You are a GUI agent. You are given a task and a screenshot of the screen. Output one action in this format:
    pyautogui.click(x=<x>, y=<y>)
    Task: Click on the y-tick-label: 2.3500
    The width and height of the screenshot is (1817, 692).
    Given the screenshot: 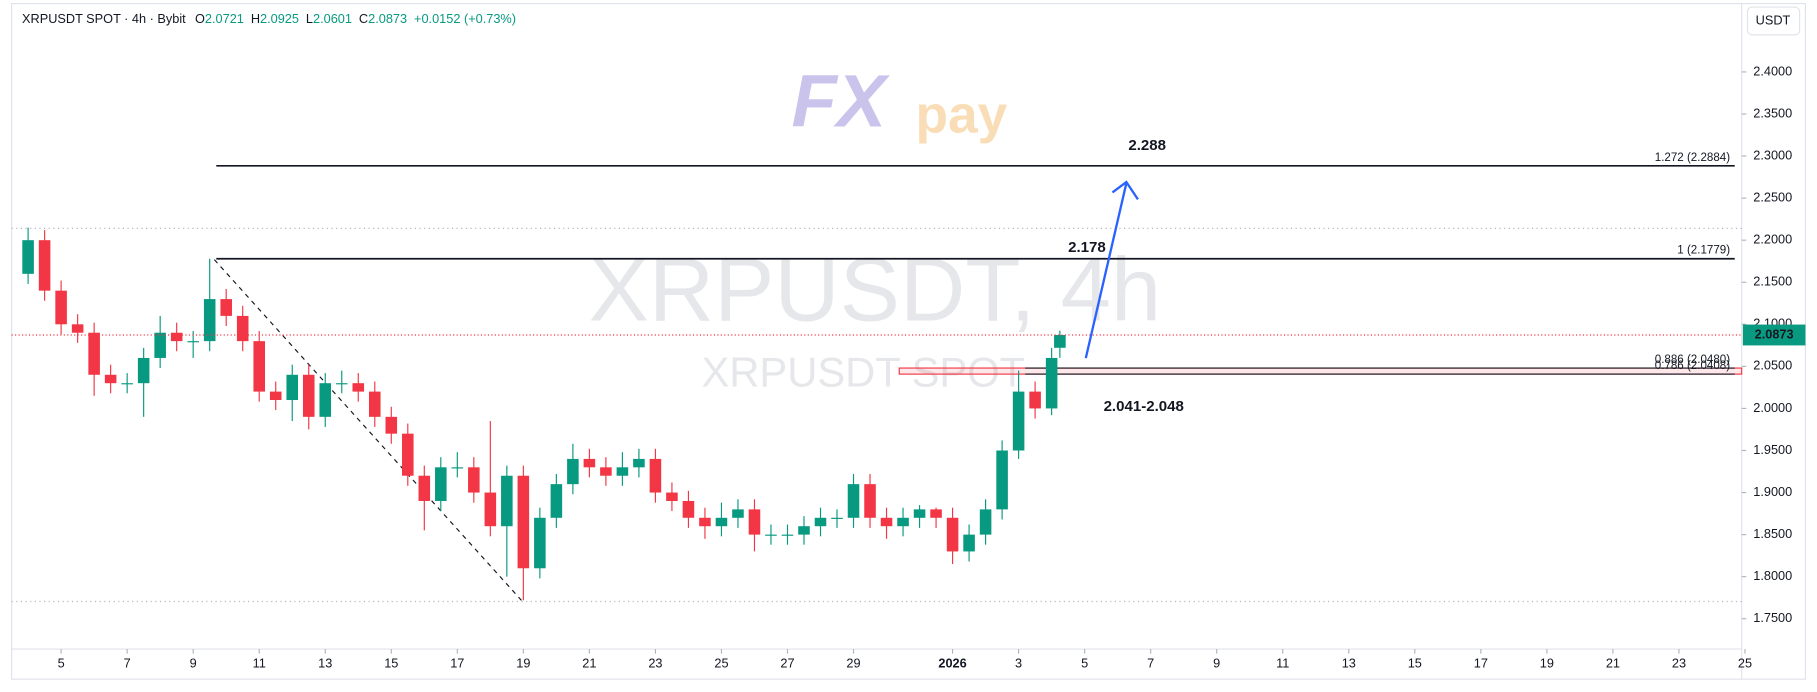 What is the action you would take?
    pyautogui.click(x=1772, y=112)
    